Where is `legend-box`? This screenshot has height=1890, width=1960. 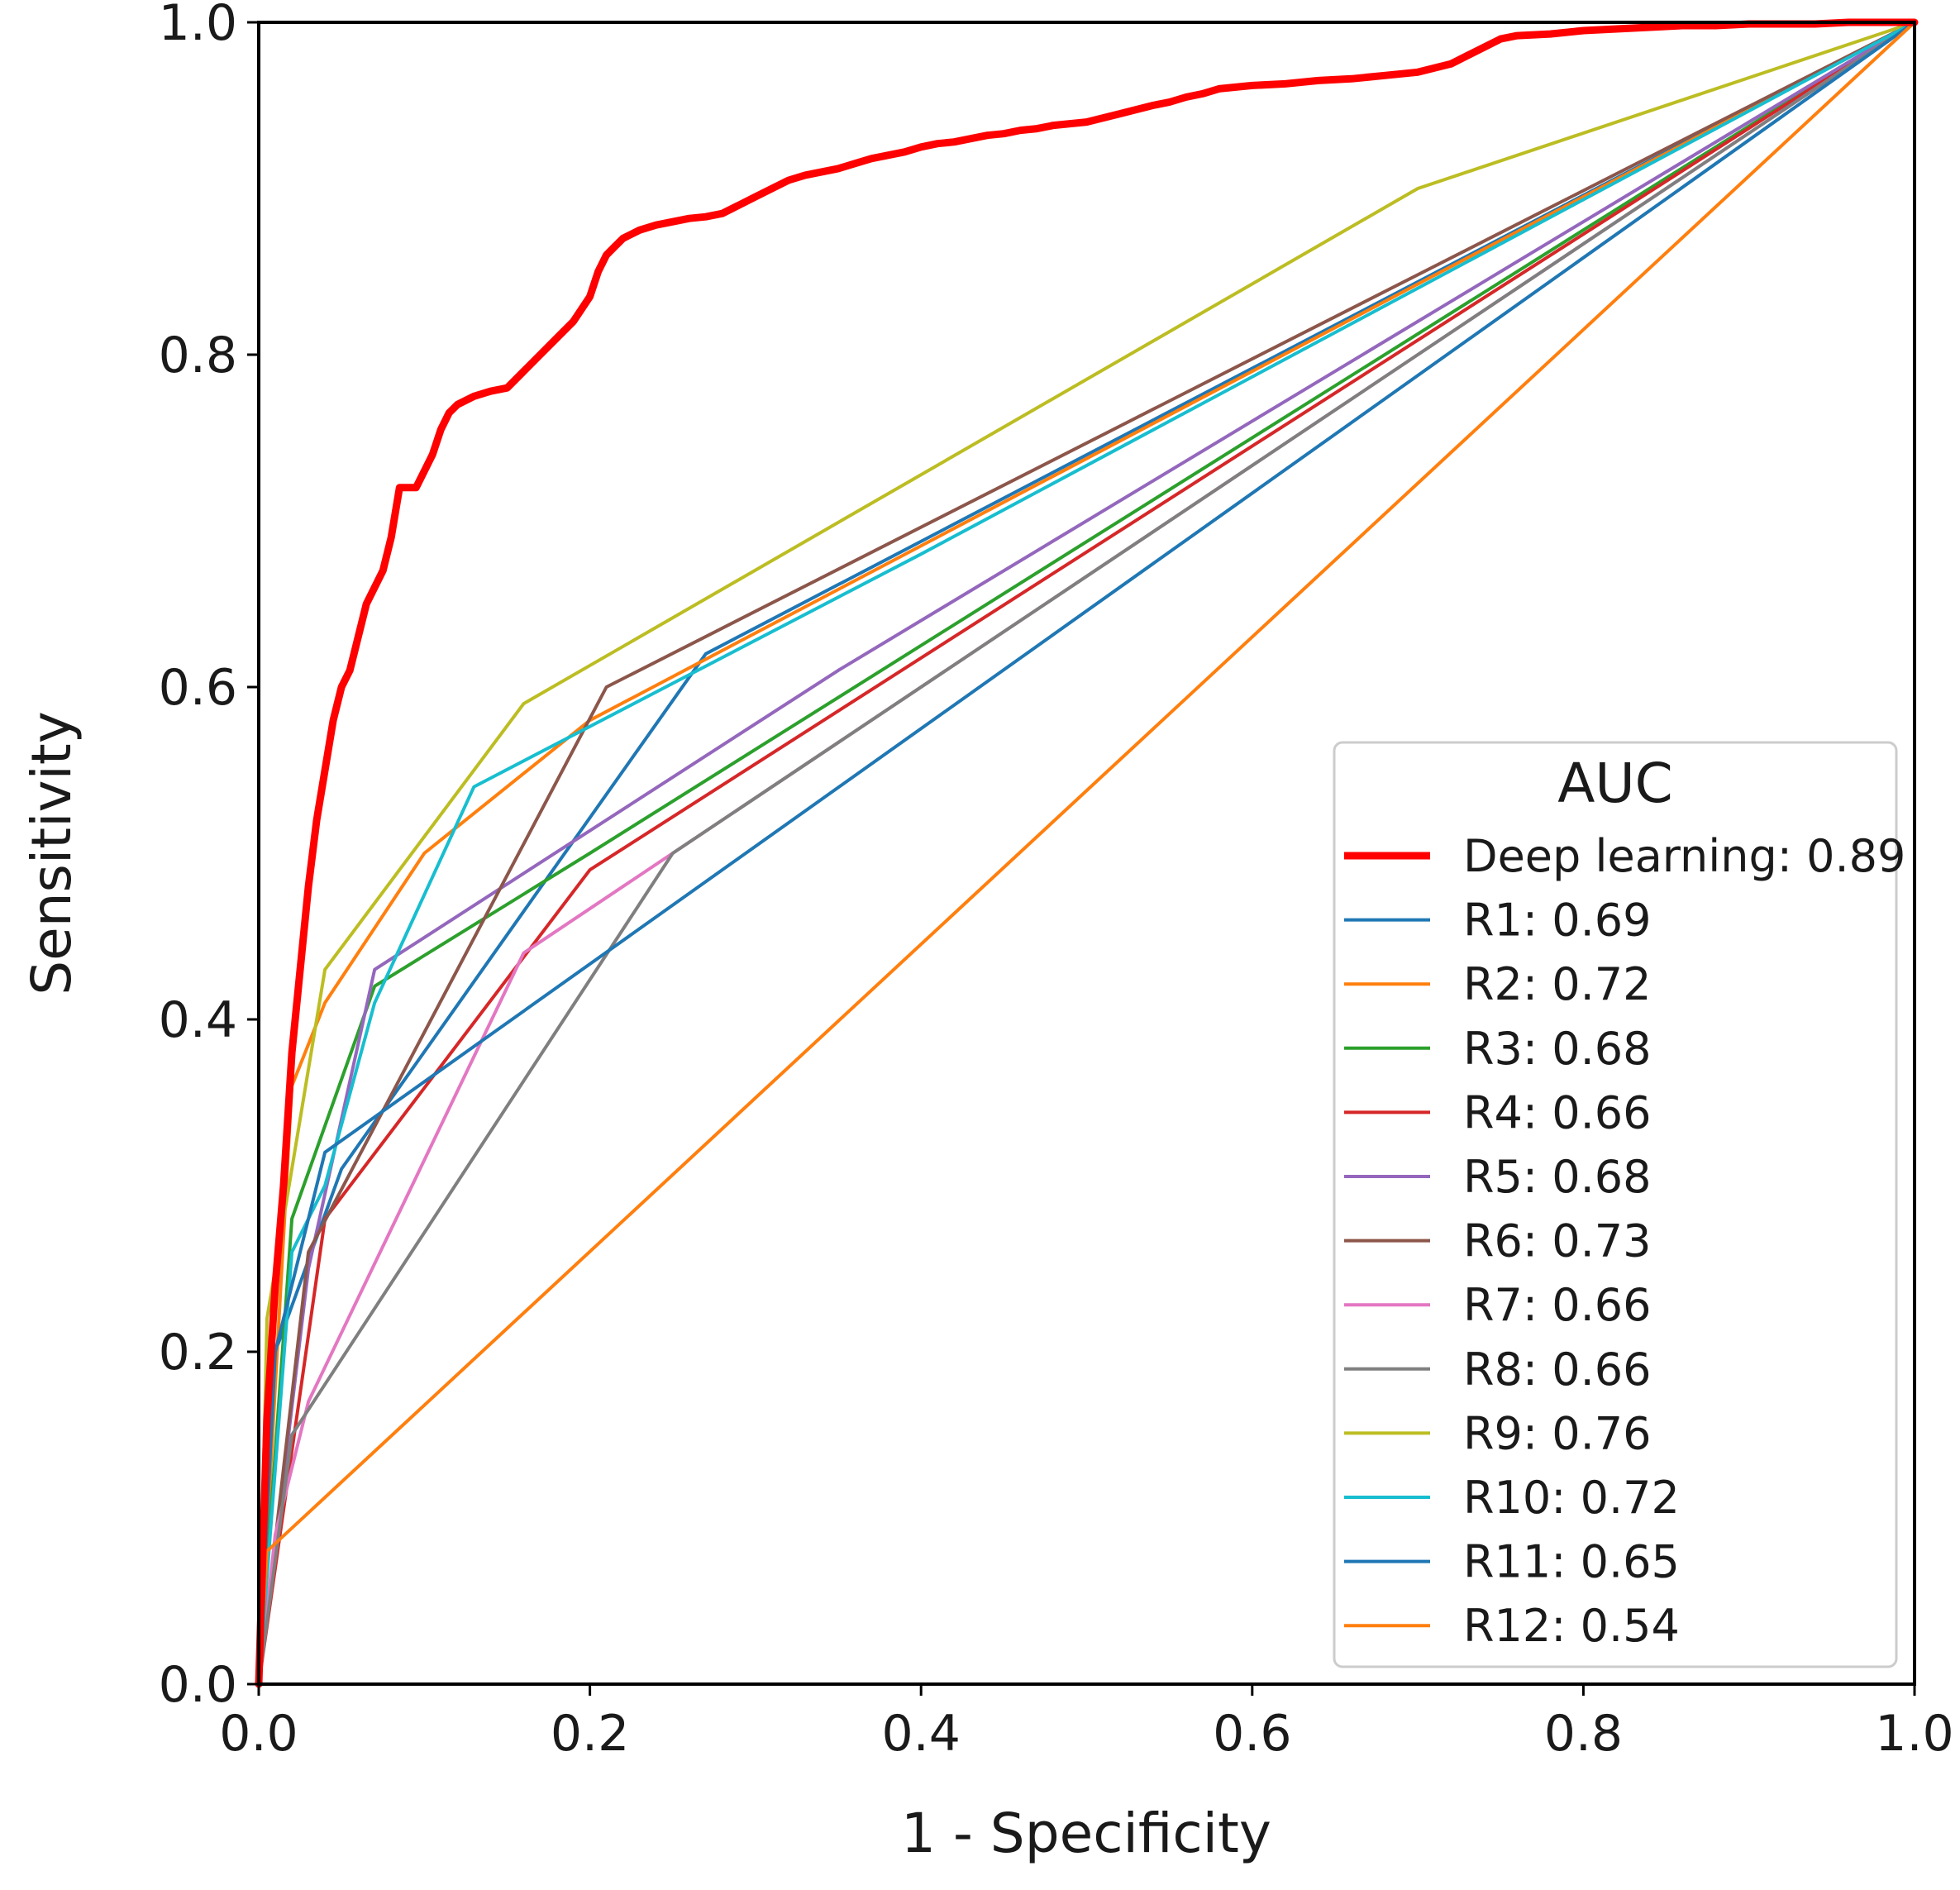 legend-box is located at coordinates (1615, 1204).